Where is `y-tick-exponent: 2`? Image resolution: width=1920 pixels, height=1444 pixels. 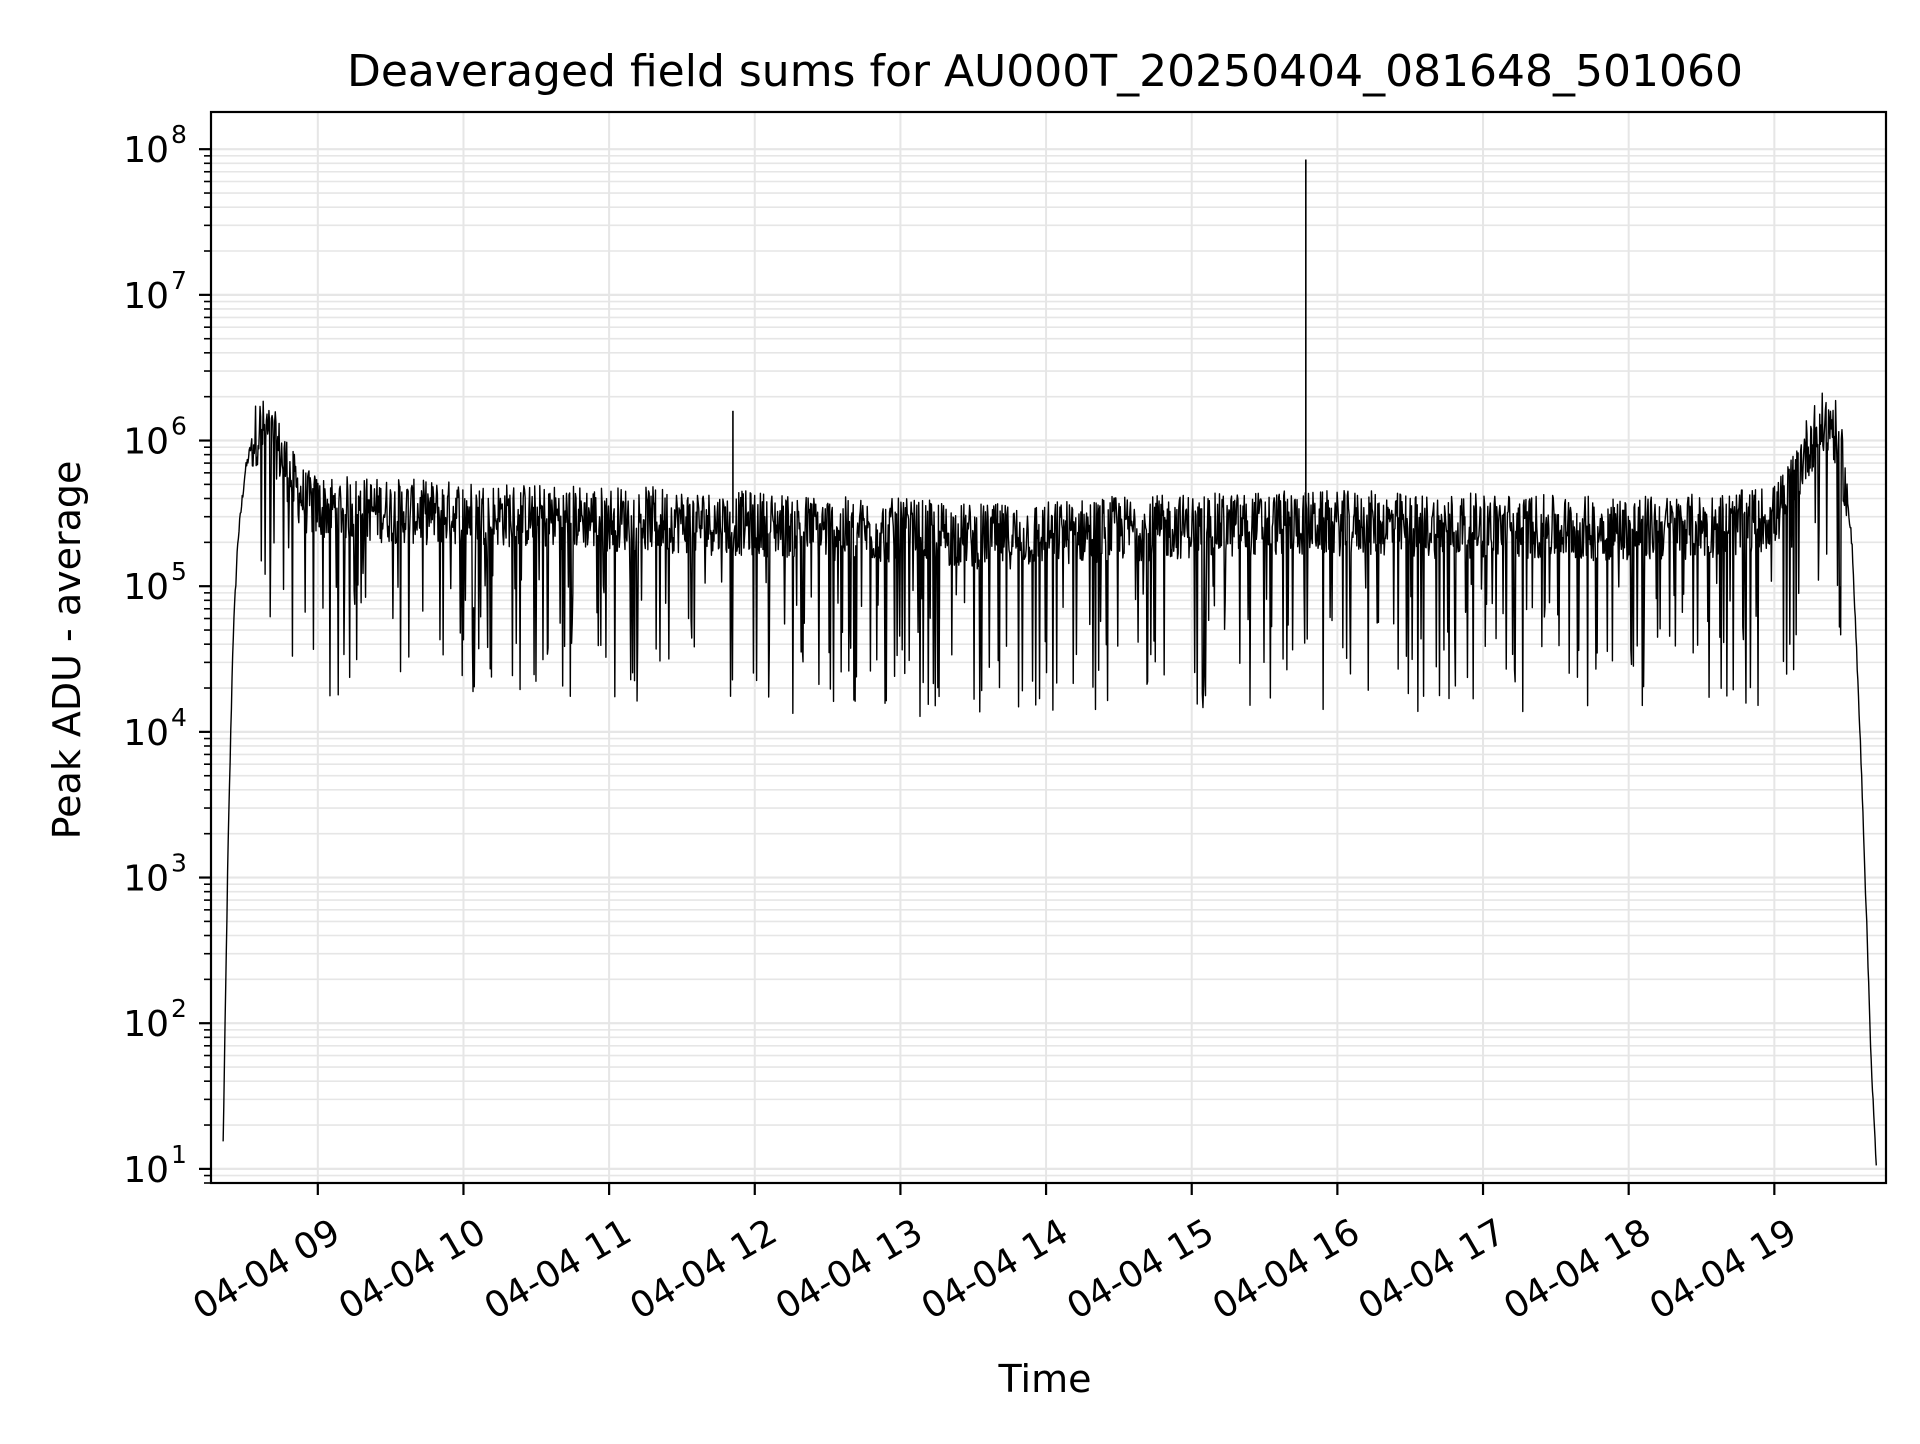 y-tick-exponent: 2 is located at coordinates (179, 1008).